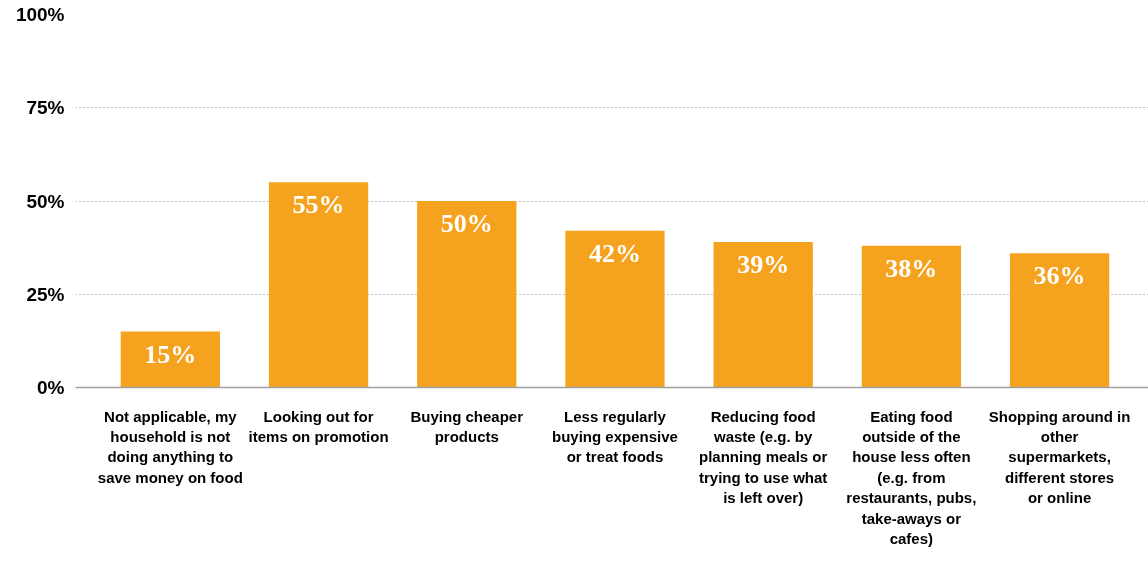 This screenshot has height=565, width=1148. I want to click on x-tick-label: Looking out for items on promotion, so click(318, 426).